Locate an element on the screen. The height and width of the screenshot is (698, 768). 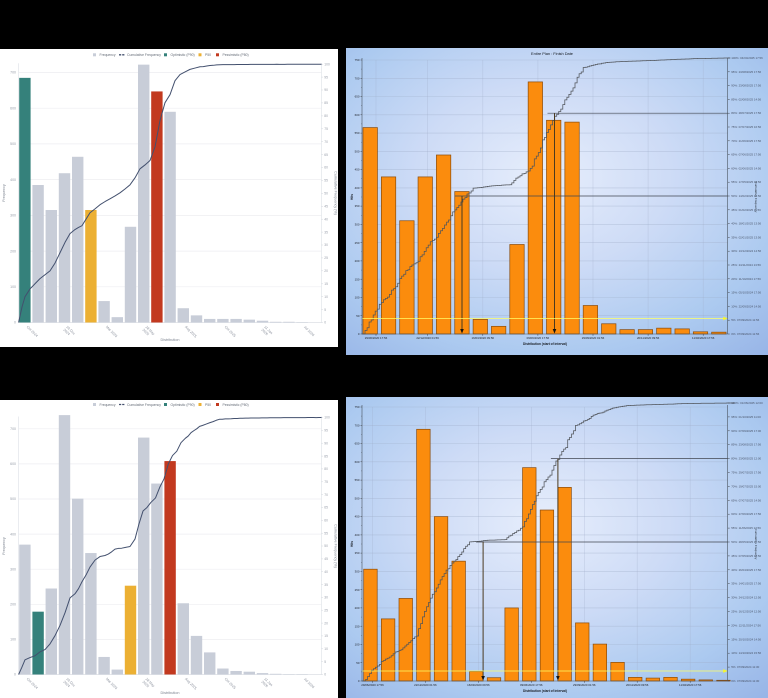
svg-text: 75%: 29/07/2025 17:56 is located at coordinates (746, 473).